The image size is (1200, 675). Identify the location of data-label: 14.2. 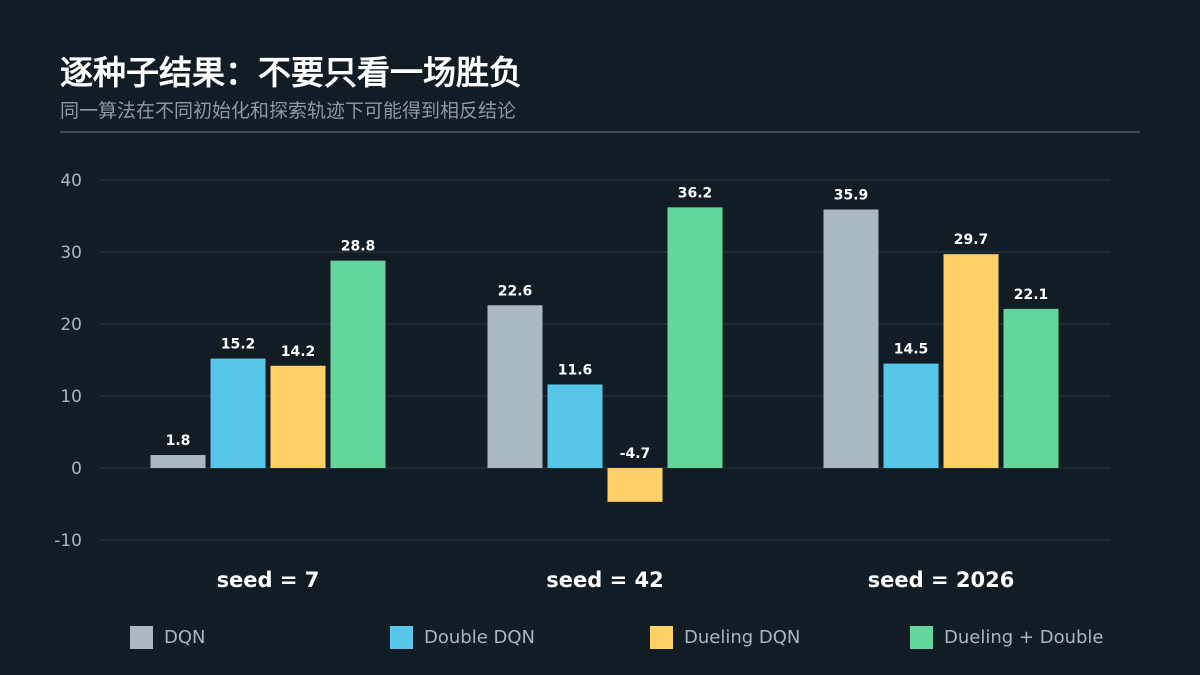
(298, 352).